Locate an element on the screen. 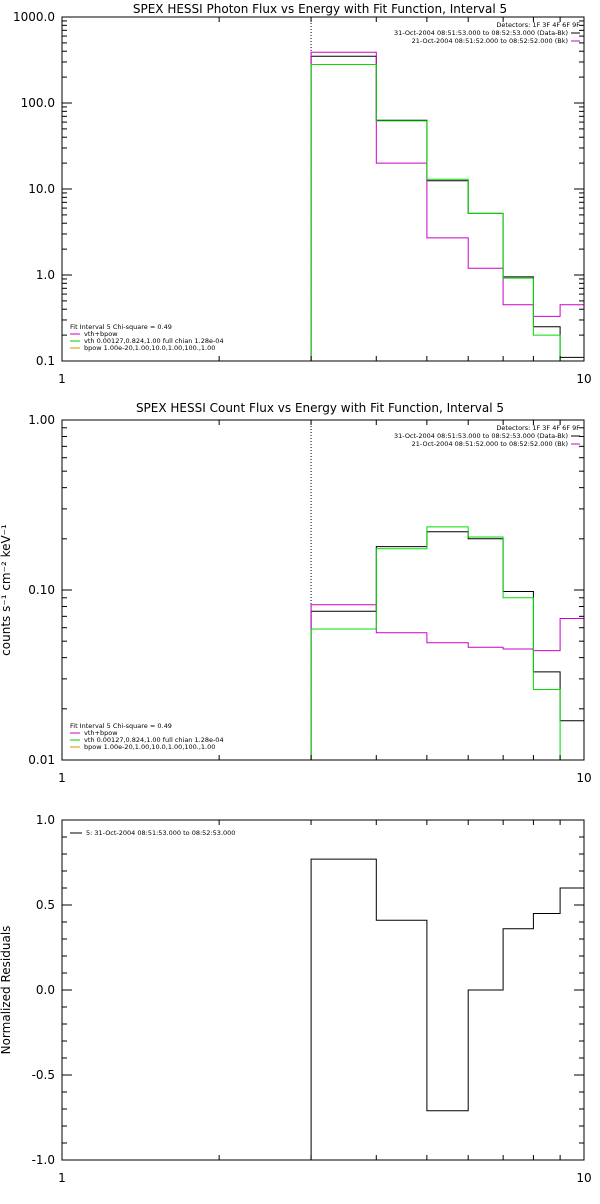 This screenshot has width=600, height=1204. count-flux-x-tick-label: 10 is located at coordinates (583, 778).